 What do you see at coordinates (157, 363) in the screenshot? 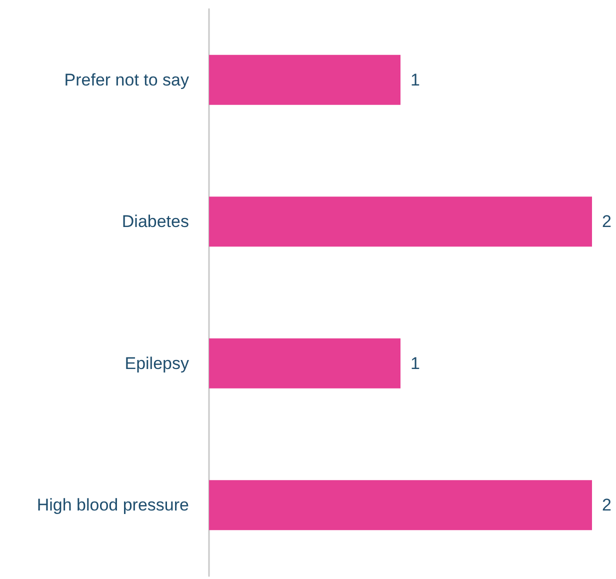
I see `y-tick-label: Epilepsy` at bounding box center [157, 363].